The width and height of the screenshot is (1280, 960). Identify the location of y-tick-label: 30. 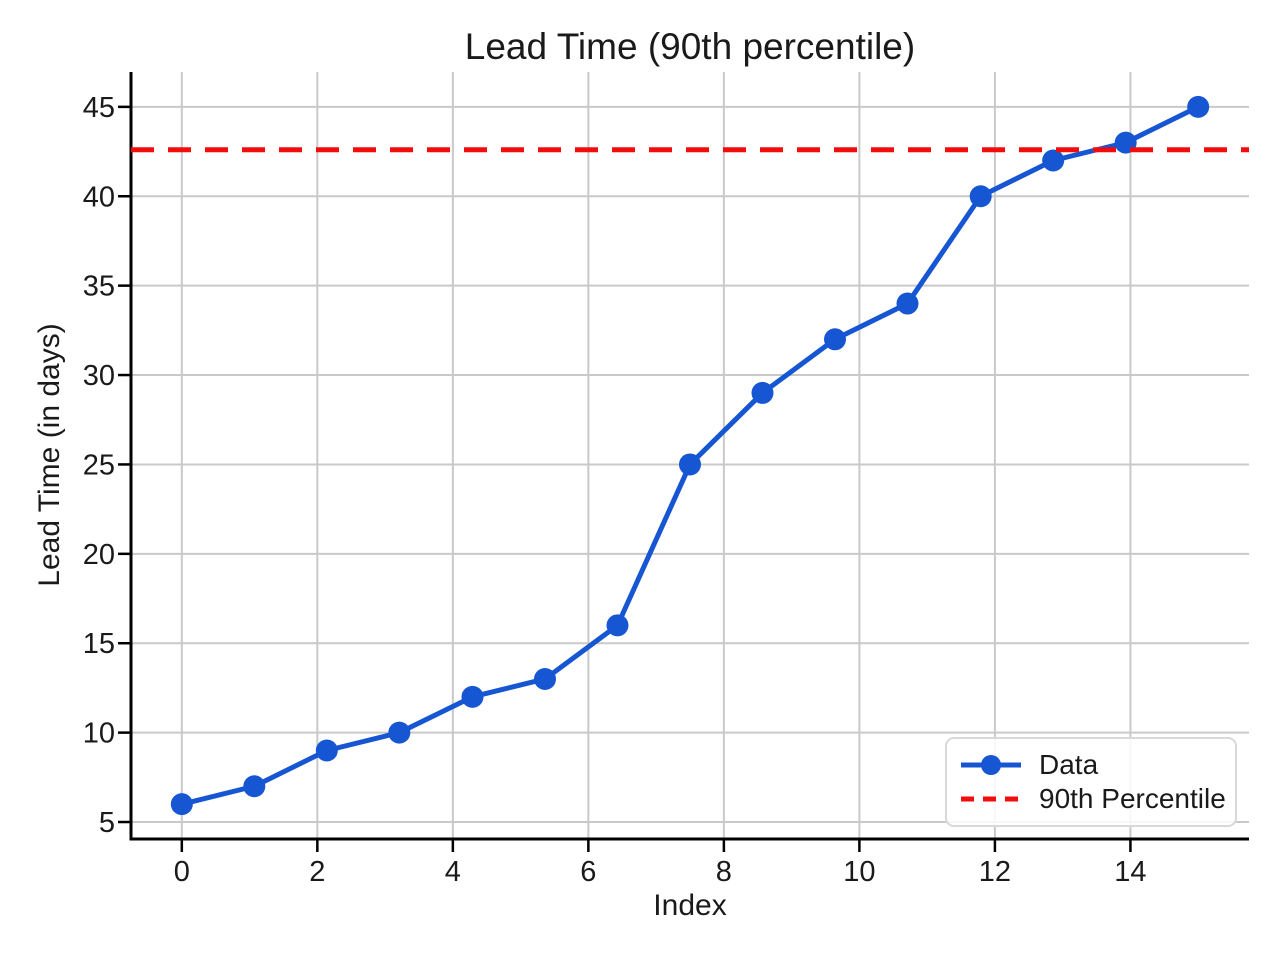
(99, 376).